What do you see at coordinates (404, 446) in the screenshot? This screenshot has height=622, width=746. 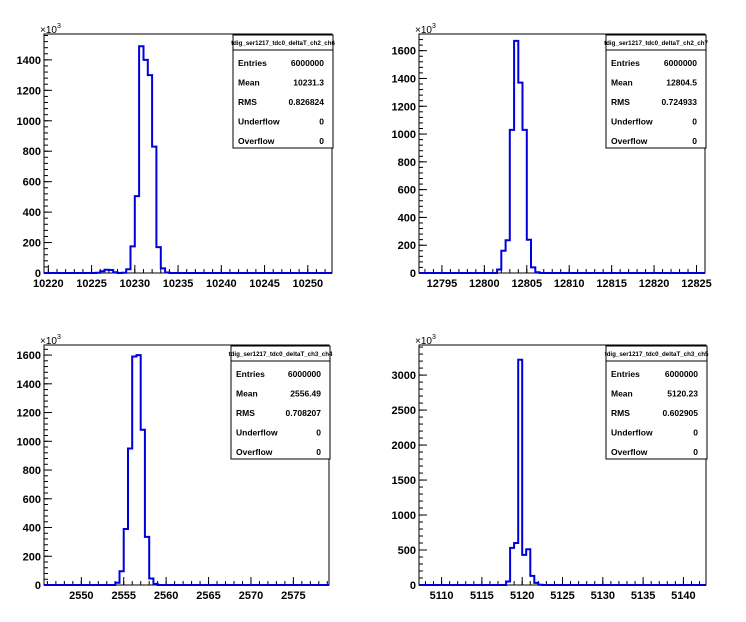 I see `y-tick-label: 2000` at bounding box center [404, 446].